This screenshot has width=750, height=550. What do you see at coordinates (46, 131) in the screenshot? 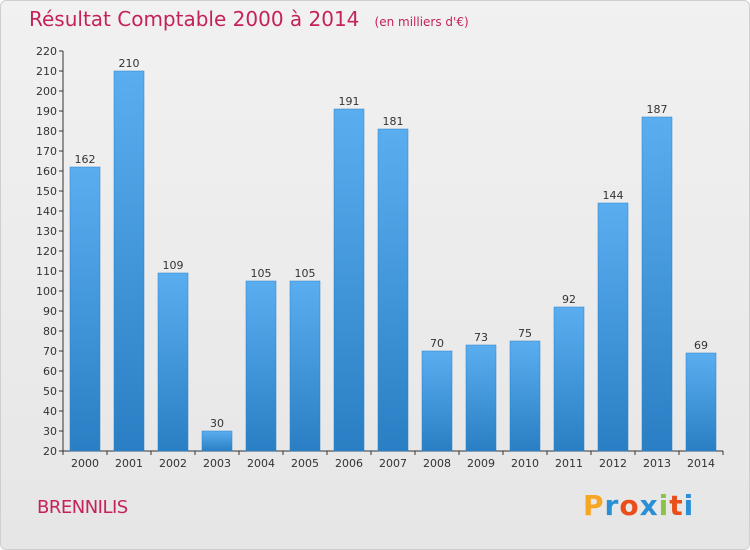
I see `y-tick-label: 180` at bounding box center [46, 131].